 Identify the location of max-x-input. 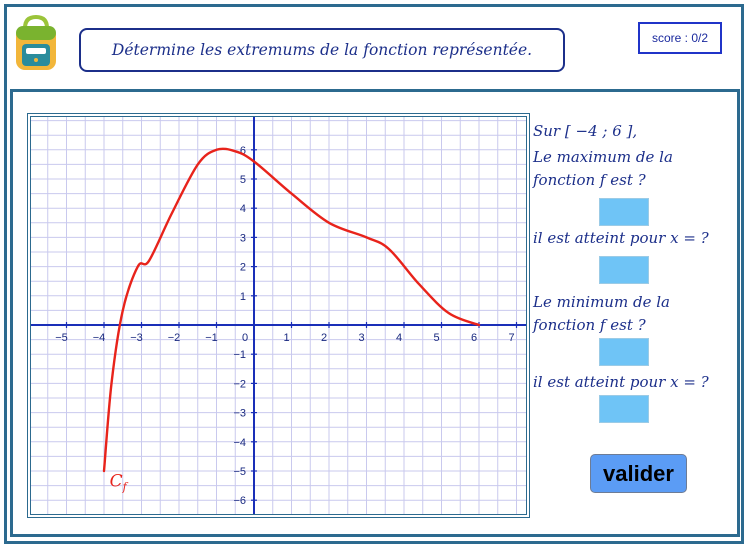
(624, 270).